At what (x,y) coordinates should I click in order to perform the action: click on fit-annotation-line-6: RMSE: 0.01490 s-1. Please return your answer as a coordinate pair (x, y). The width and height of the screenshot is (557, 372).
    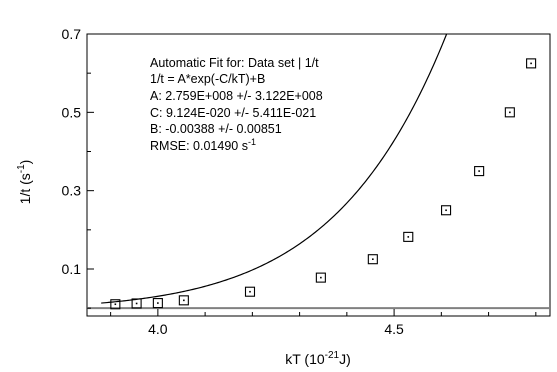
    Looking at the image, I should click on (203, 145).